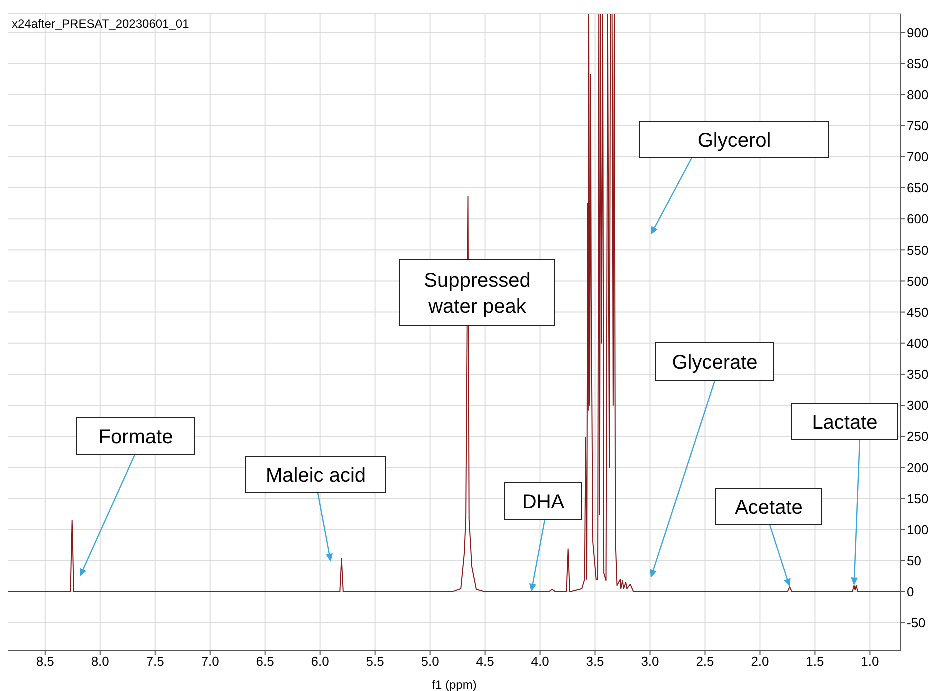 The image size is (945, 691). I want to click on label-box: Glycerol, so click(735, 140).